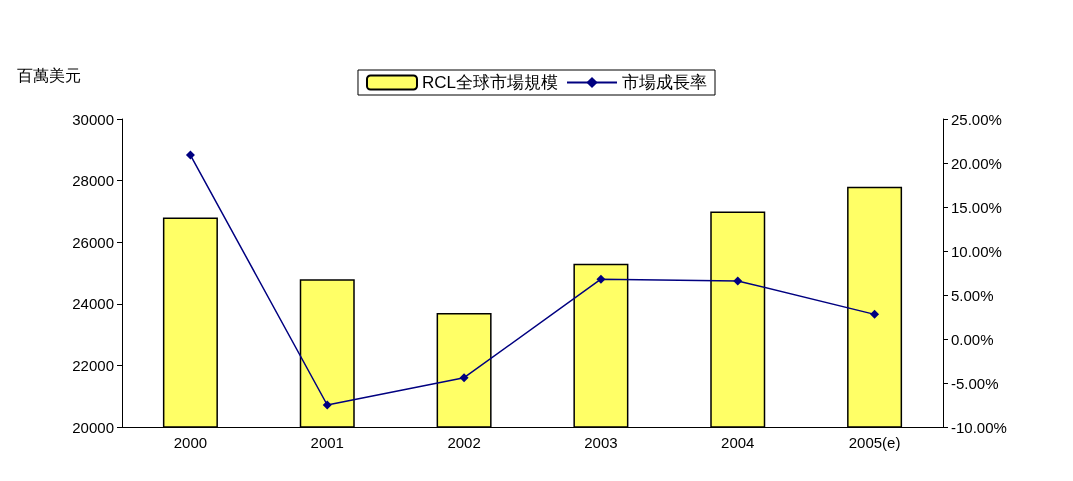 This screenshot has width=1073, height=481. Describe the element at coordinates (49, 75) in the screenshot. I see `y-axis-title: 百萬美元` at that location.